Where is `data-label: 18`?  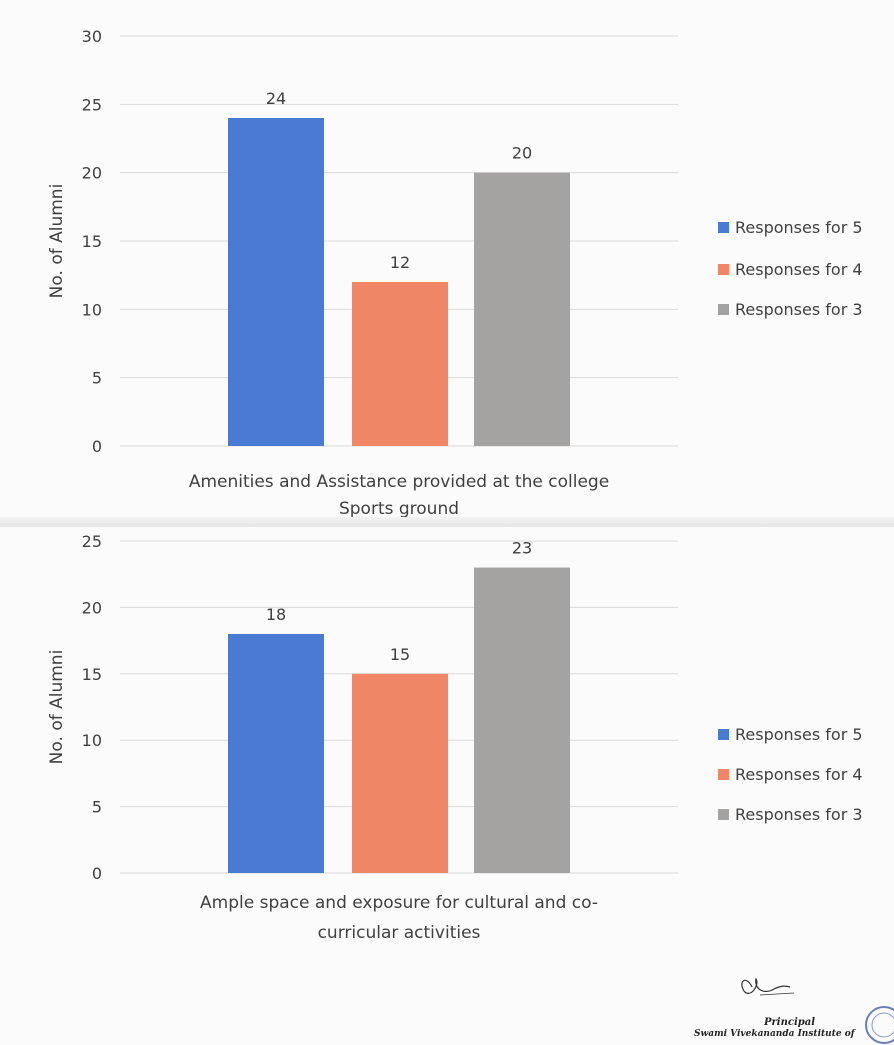 data-label: 18 is located at coordinates (276, 614).